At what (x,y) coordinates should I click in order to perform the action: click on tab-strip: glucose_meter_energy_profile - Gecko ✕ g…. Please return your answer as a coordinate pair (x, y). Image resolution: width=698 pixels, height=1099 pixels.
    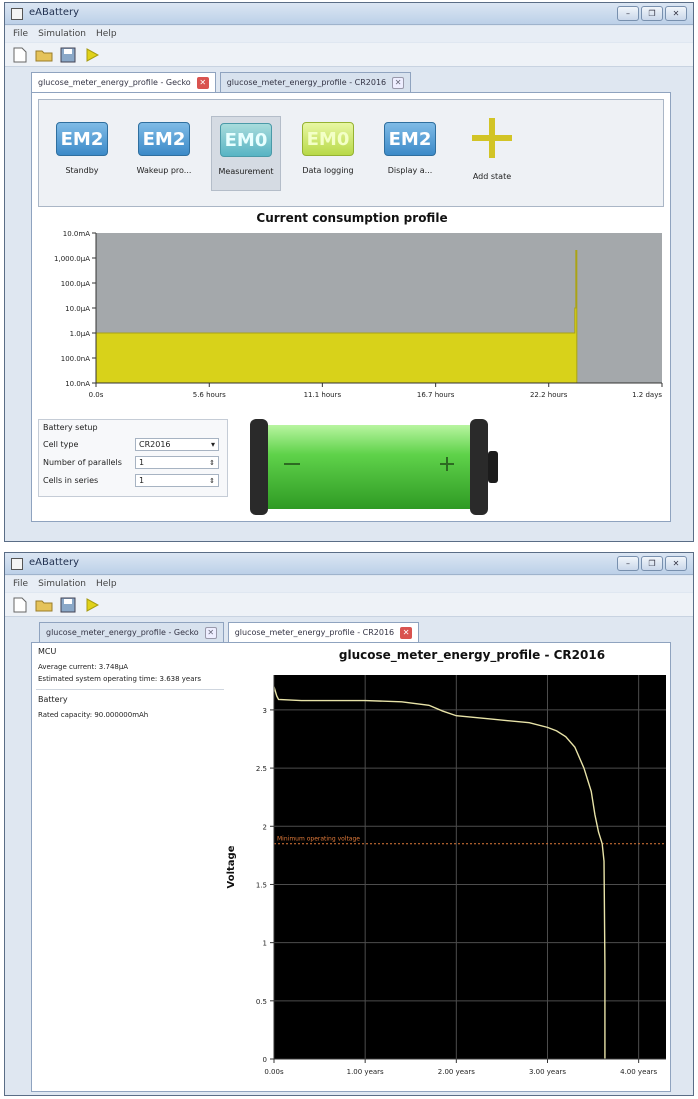
    Looking at the image, I should click on (229, 632).